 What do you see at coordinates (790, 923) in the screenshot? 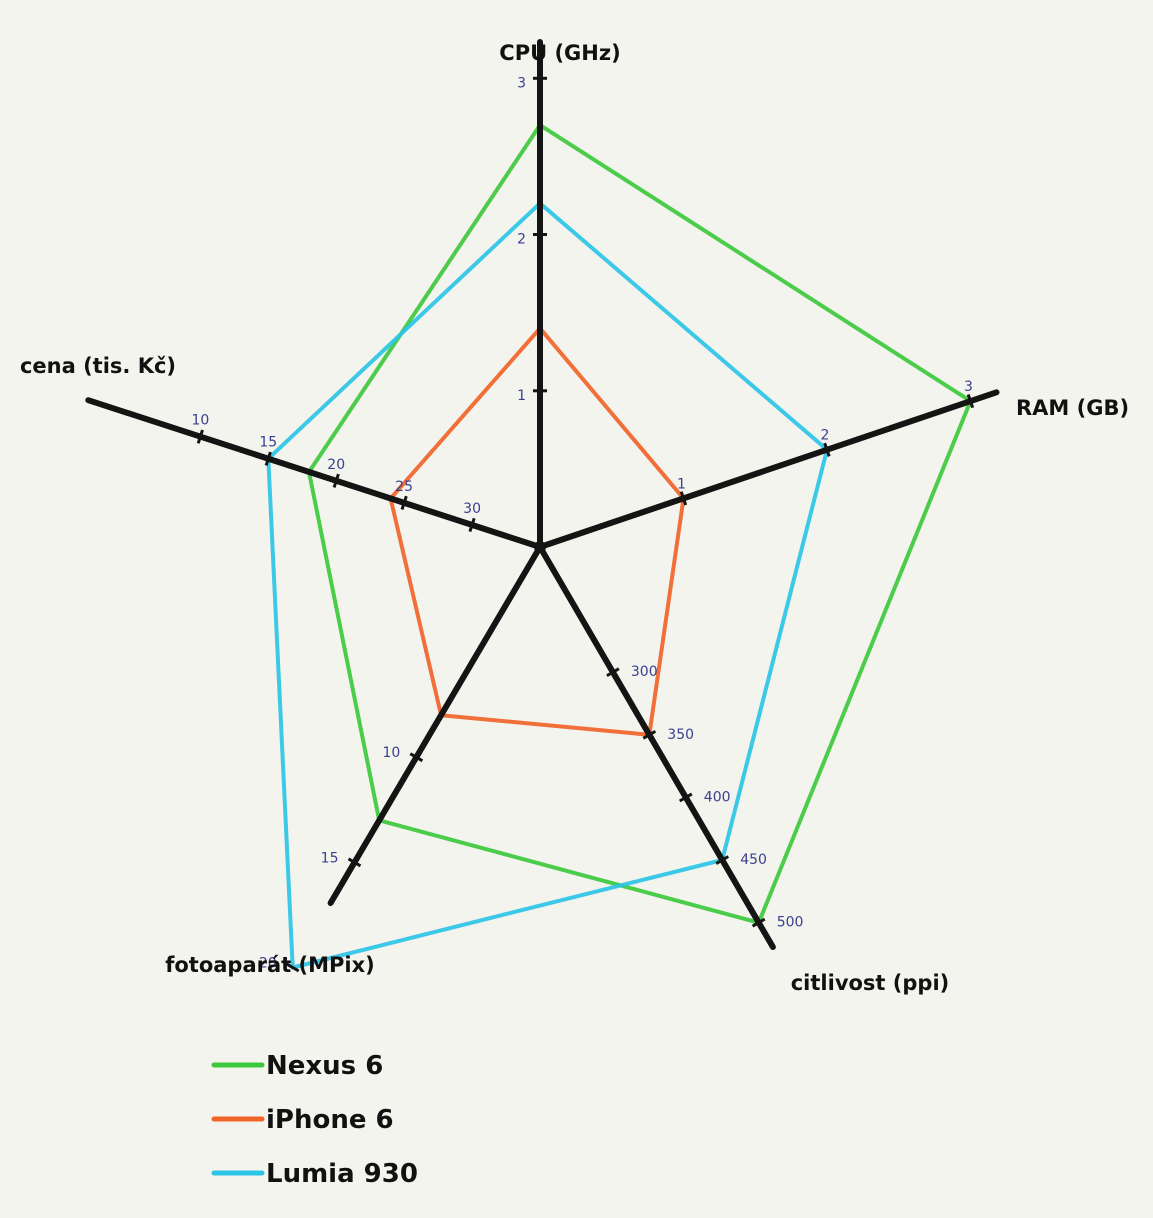
I see `tick-label-2-4: 500` at bounding box center [790, 923].